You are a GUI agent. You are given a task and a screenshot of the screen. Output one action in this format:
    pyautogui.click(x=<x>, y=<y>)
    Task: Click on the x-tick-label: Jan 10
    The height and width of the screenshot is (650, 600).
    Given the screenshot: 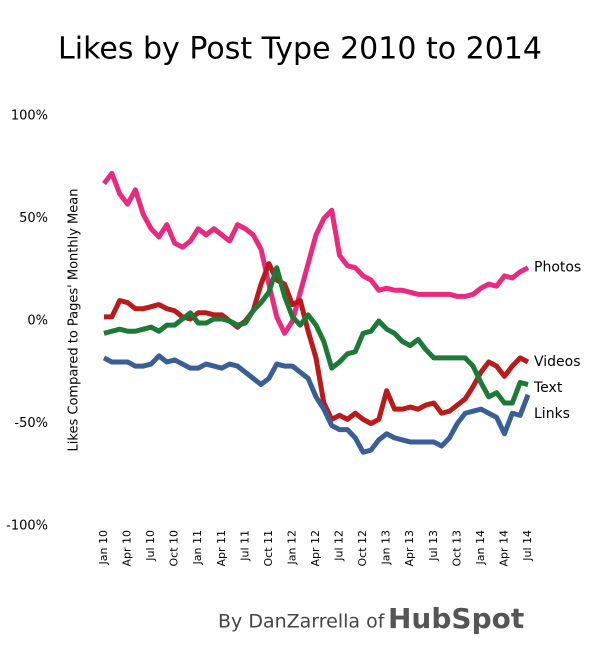 What is the action you would take?
    pyautogui.click(x=103, y=547)
    